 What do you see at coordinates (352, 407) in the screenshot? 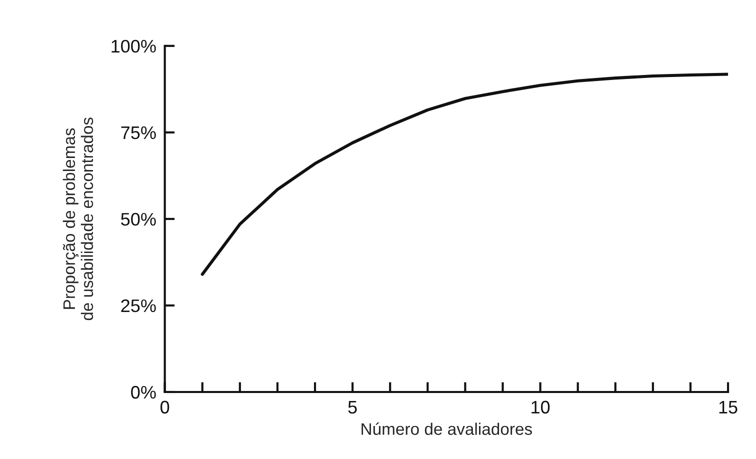
I see `x-tick-label: 5` at bounding box center [352, 407].